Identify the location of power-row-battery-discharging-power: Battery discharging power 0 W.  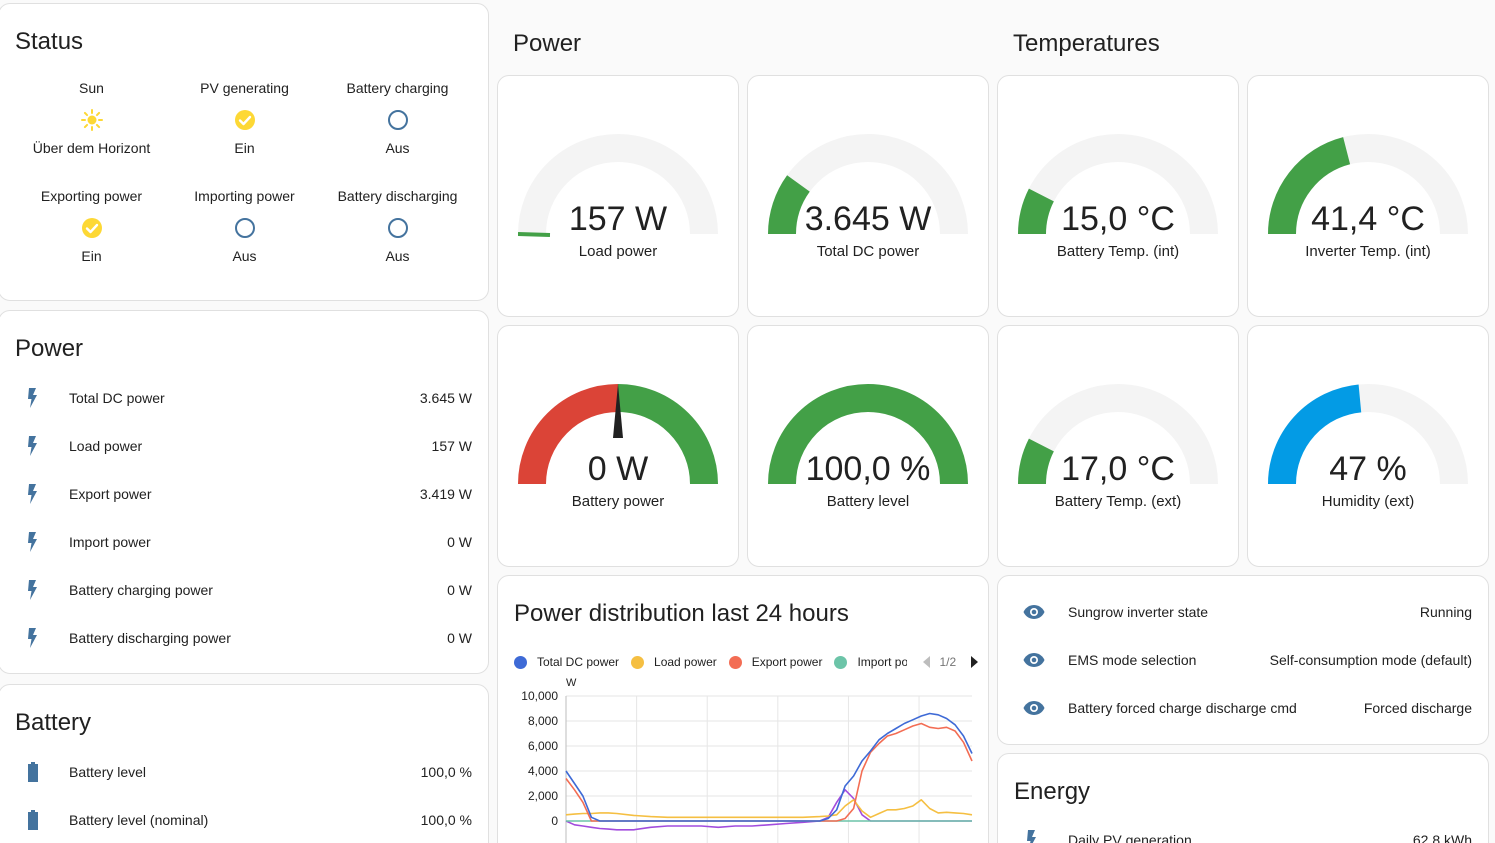
(244, 638).